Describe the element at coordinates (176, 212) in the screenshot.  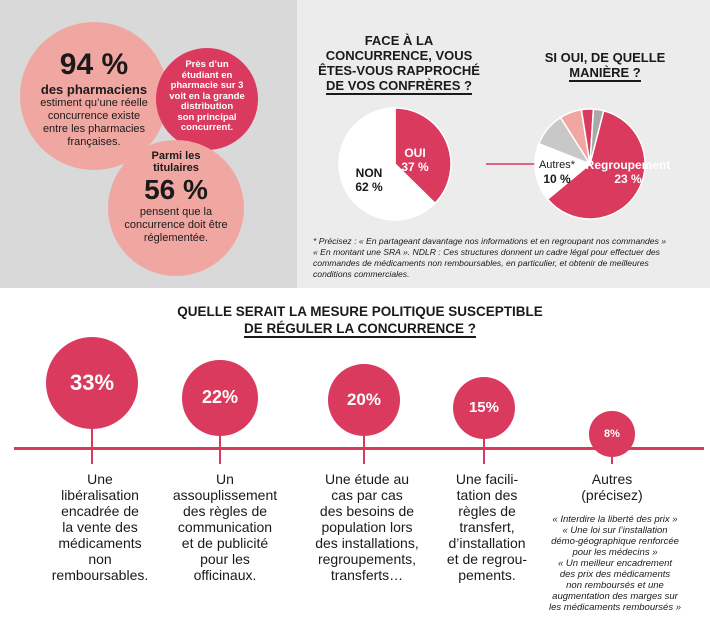
I see `stat-56-line: pensent que la` at that location.